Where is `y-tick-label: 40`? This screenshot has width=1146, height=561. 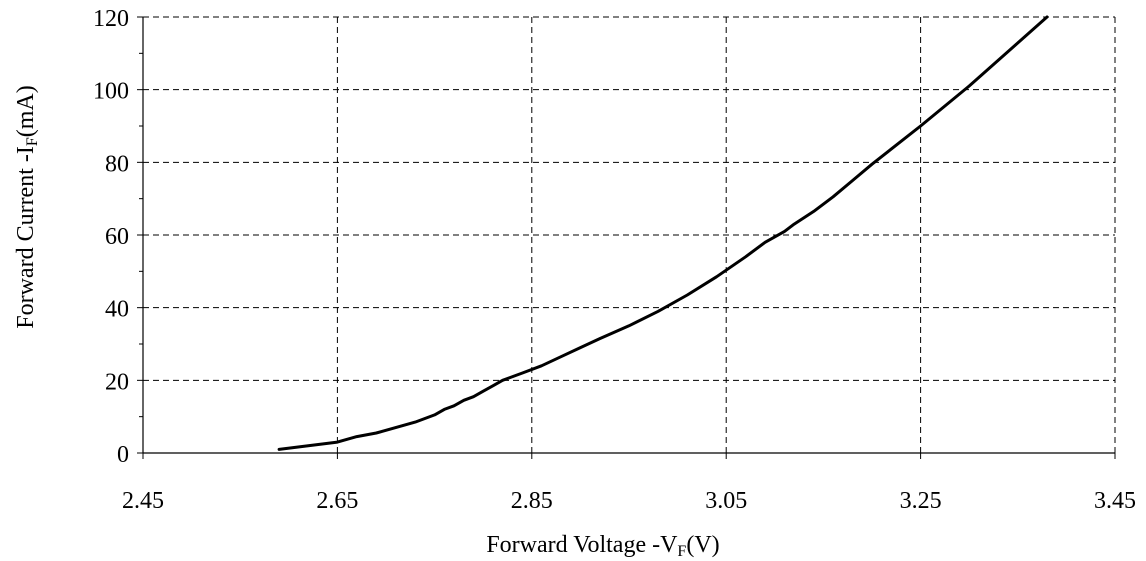 y-tick-label: 40 is located at coordinates (117, 310).